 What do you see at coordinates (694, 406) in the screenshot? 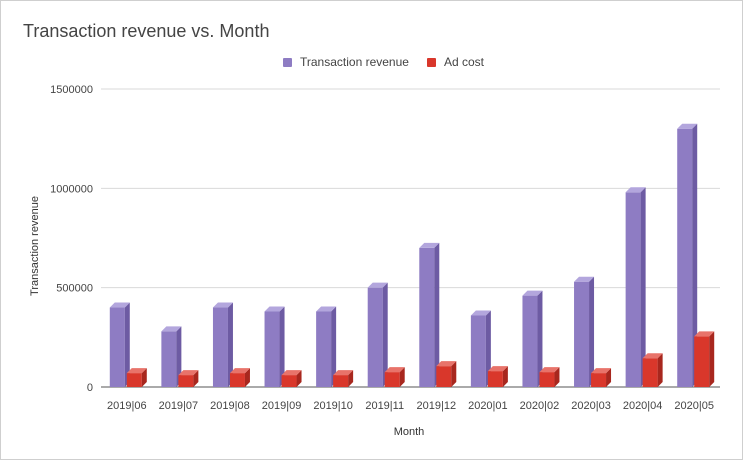
I see `x-tick-label: 2020|05` at bounding box center [694, 406].